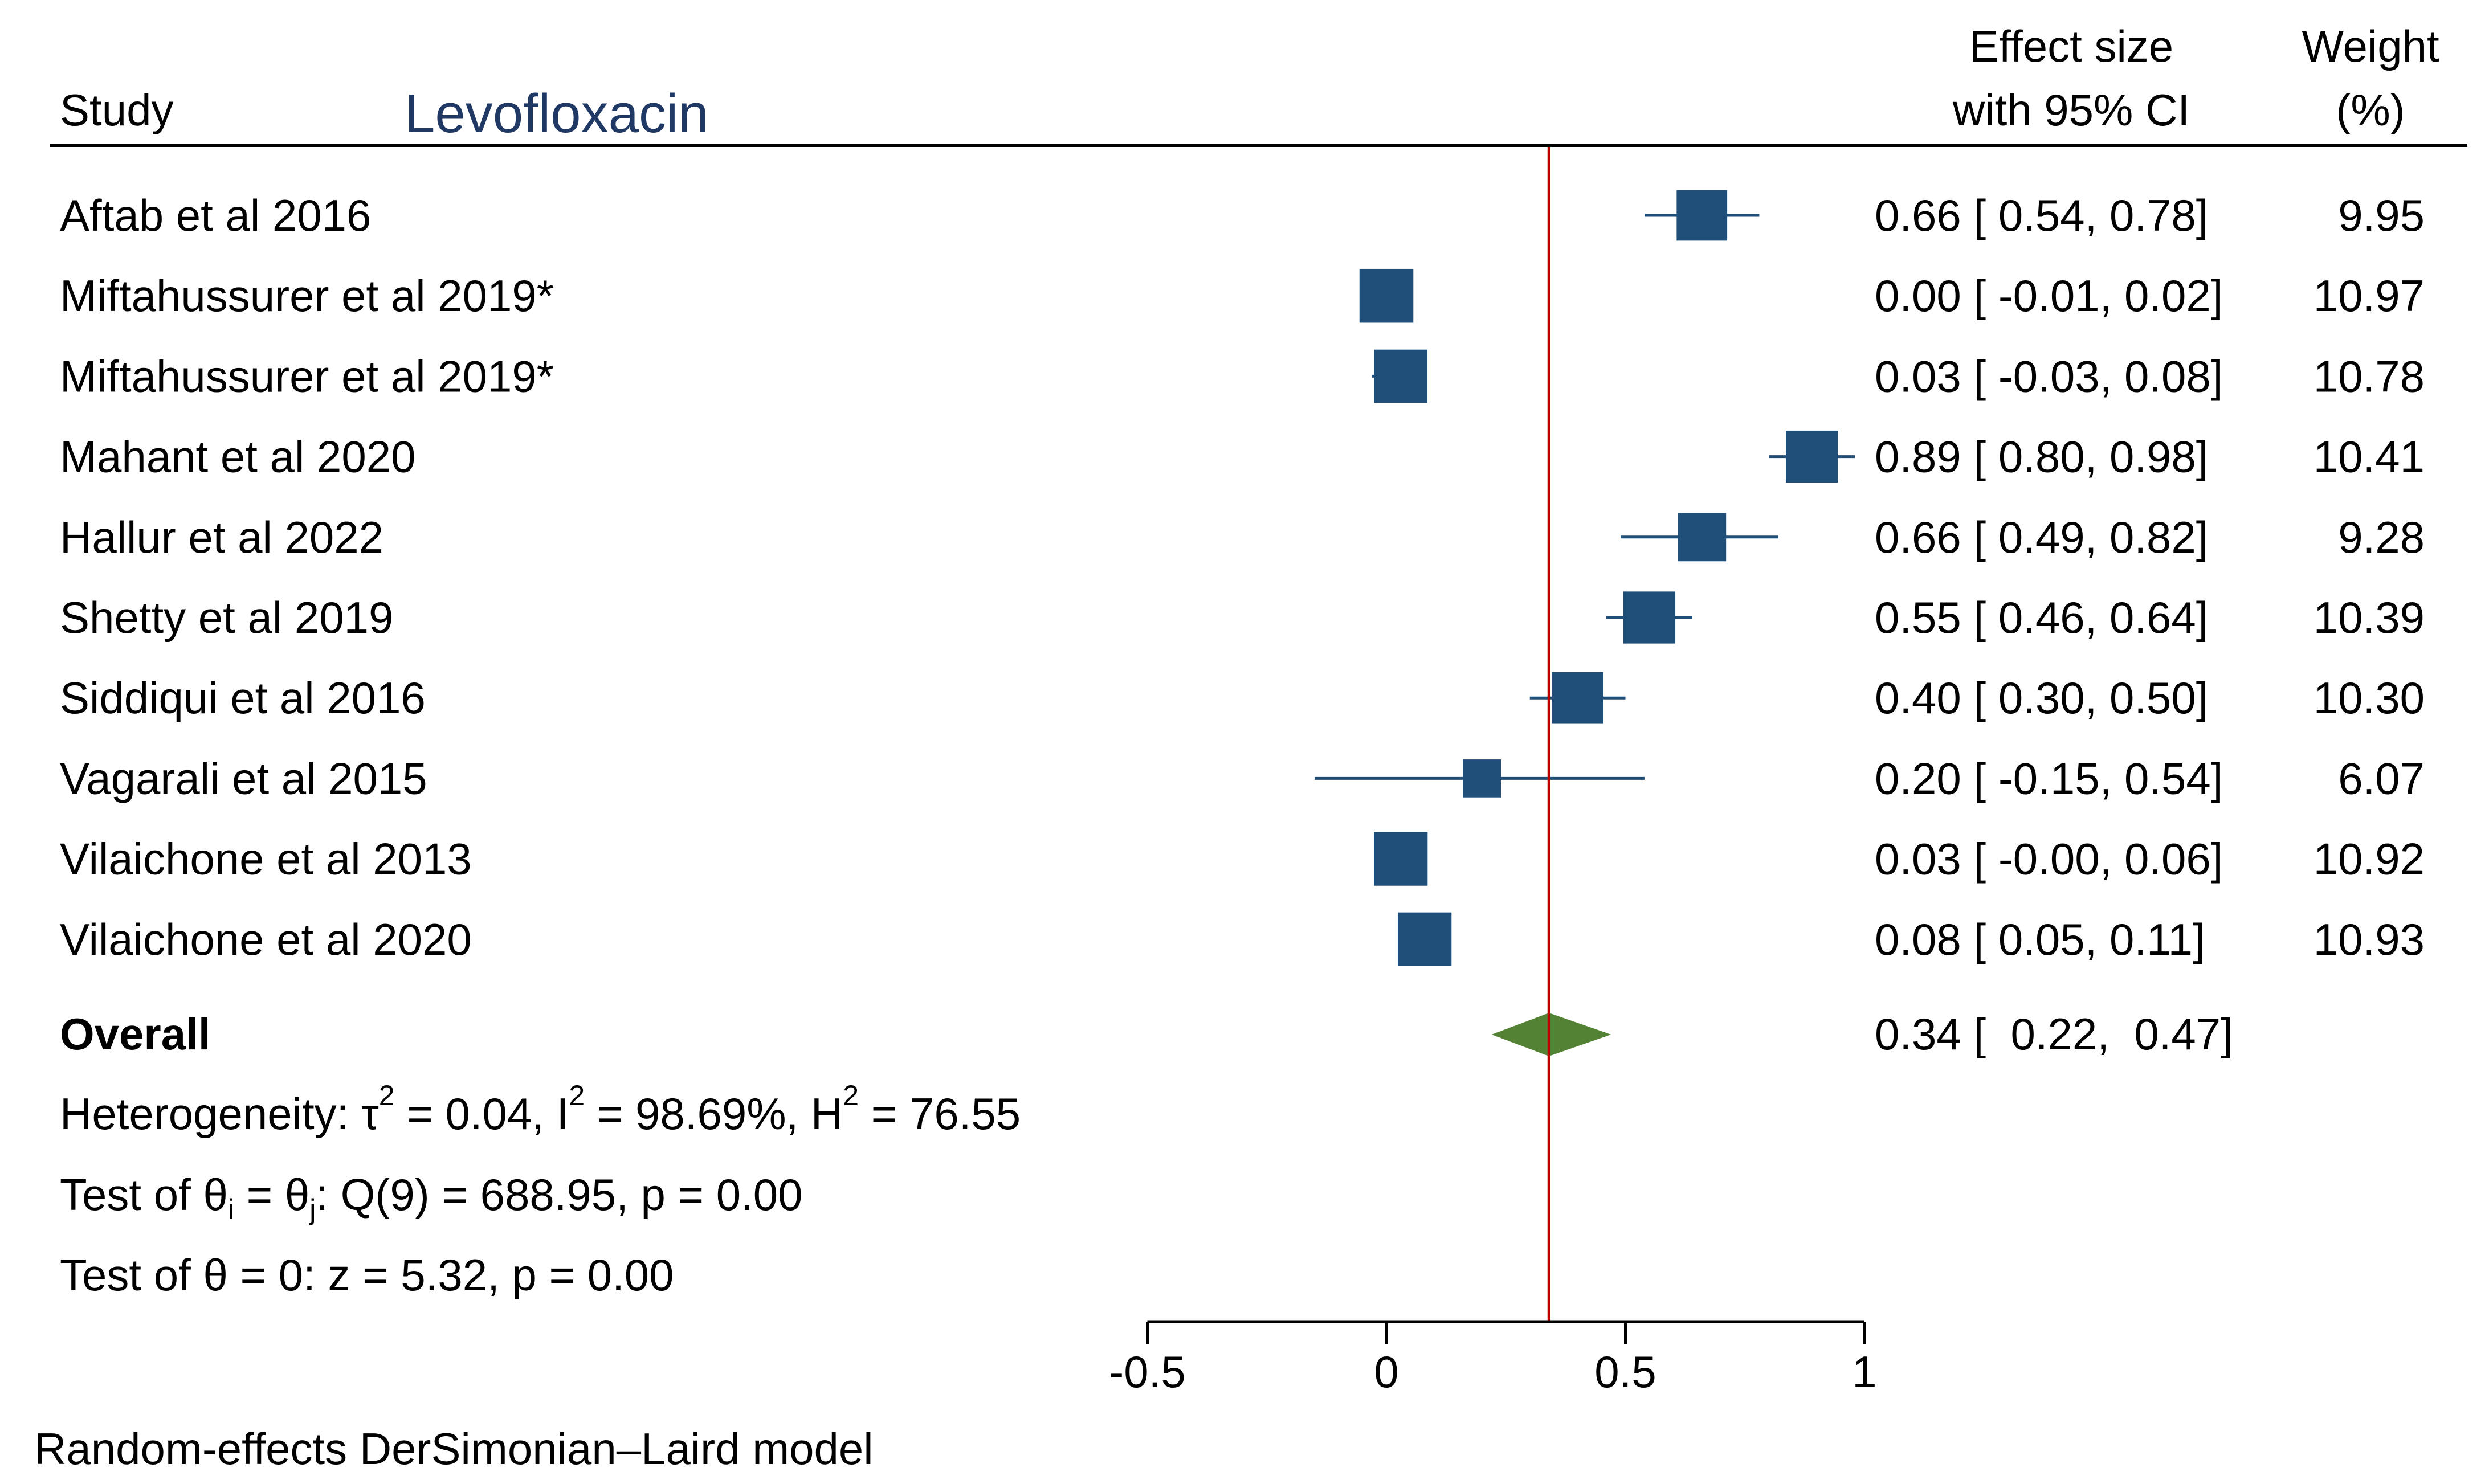  I want to click on study-weight-text: 10.30, so click(2369, 698).